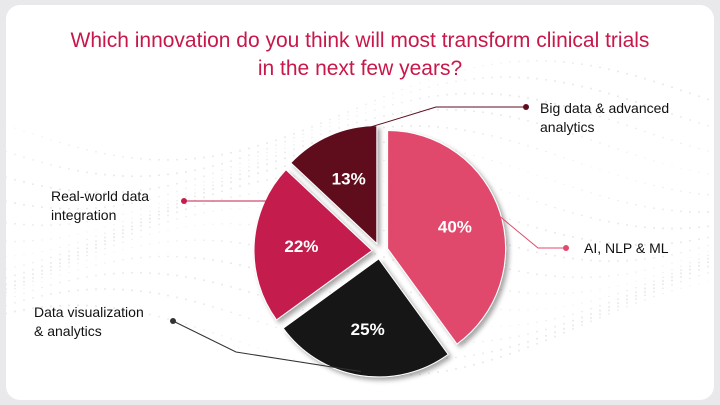 This screenshot has height=405, width=720. What do you see at coordinates (266, 346) in the screenshot?
I see `leader-line-dv` at bounding box center [266, 346].